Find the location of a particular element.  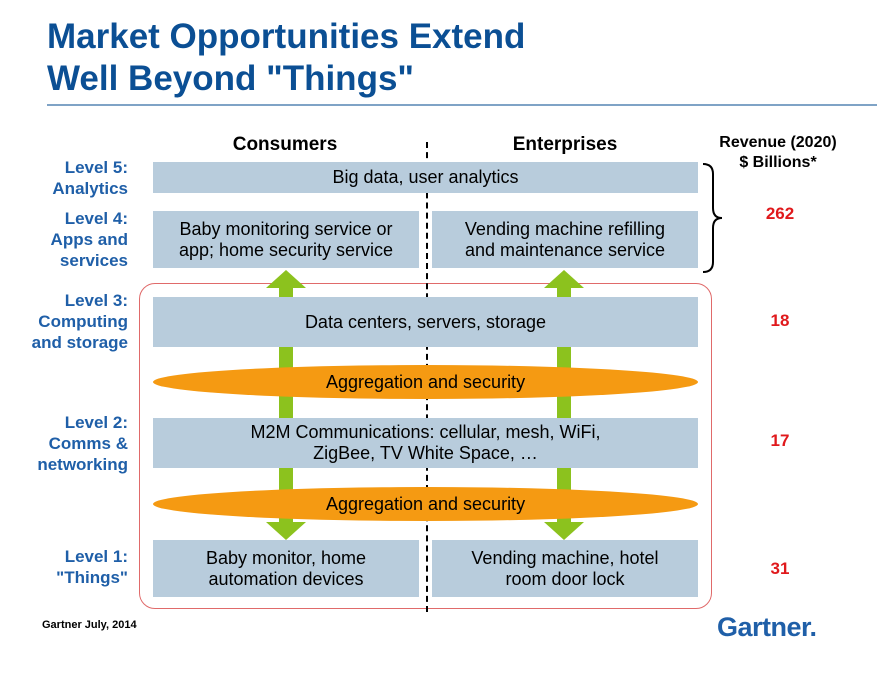

box-baby-monitor: Baby monitor, home automation devices is located at coordinates (286, 568).